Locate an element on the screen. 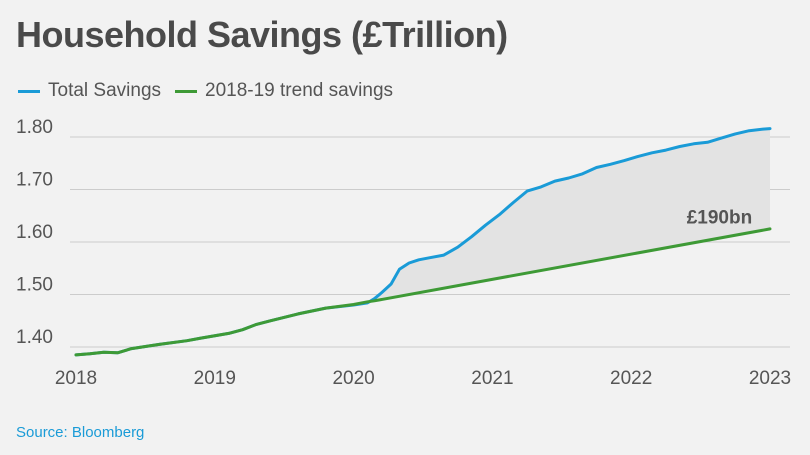 Image resolution: width=810 pixels, height=455 pixels. chart-title: Household Savings (£Trillion) is located at coordinates (262, 34).